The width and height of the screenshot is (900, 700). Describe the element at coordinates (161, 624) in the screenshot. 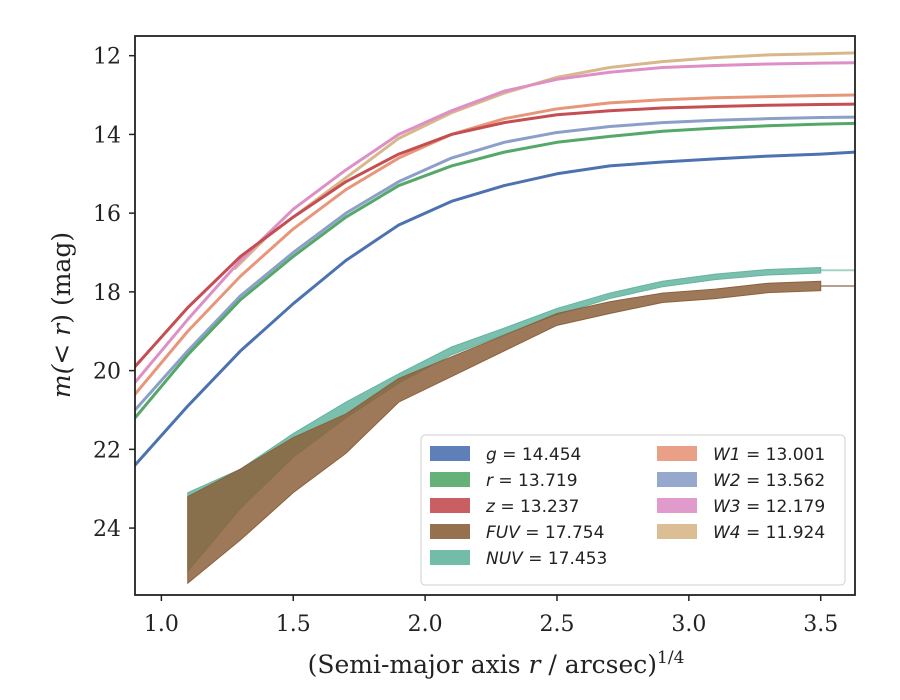

I see `x-tick-label: 1.0` at that location.